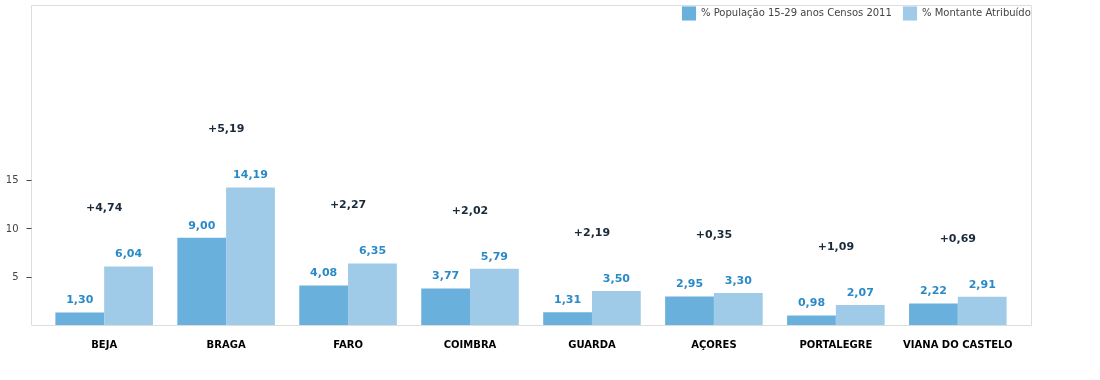  I want to click on x-tick-label: BEJA, so click(104, 344).